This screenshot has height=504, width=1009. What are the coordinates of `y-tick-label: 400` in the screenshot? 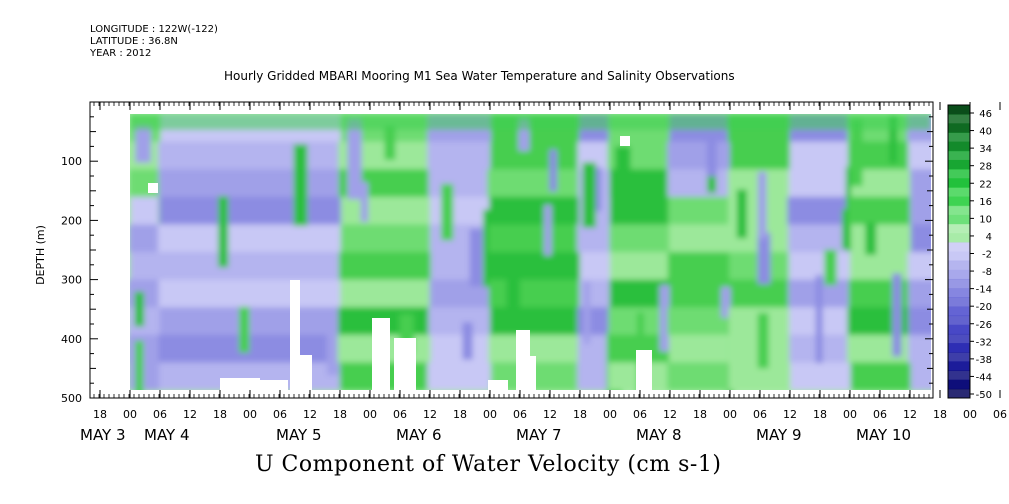 It's located at (71, 339).